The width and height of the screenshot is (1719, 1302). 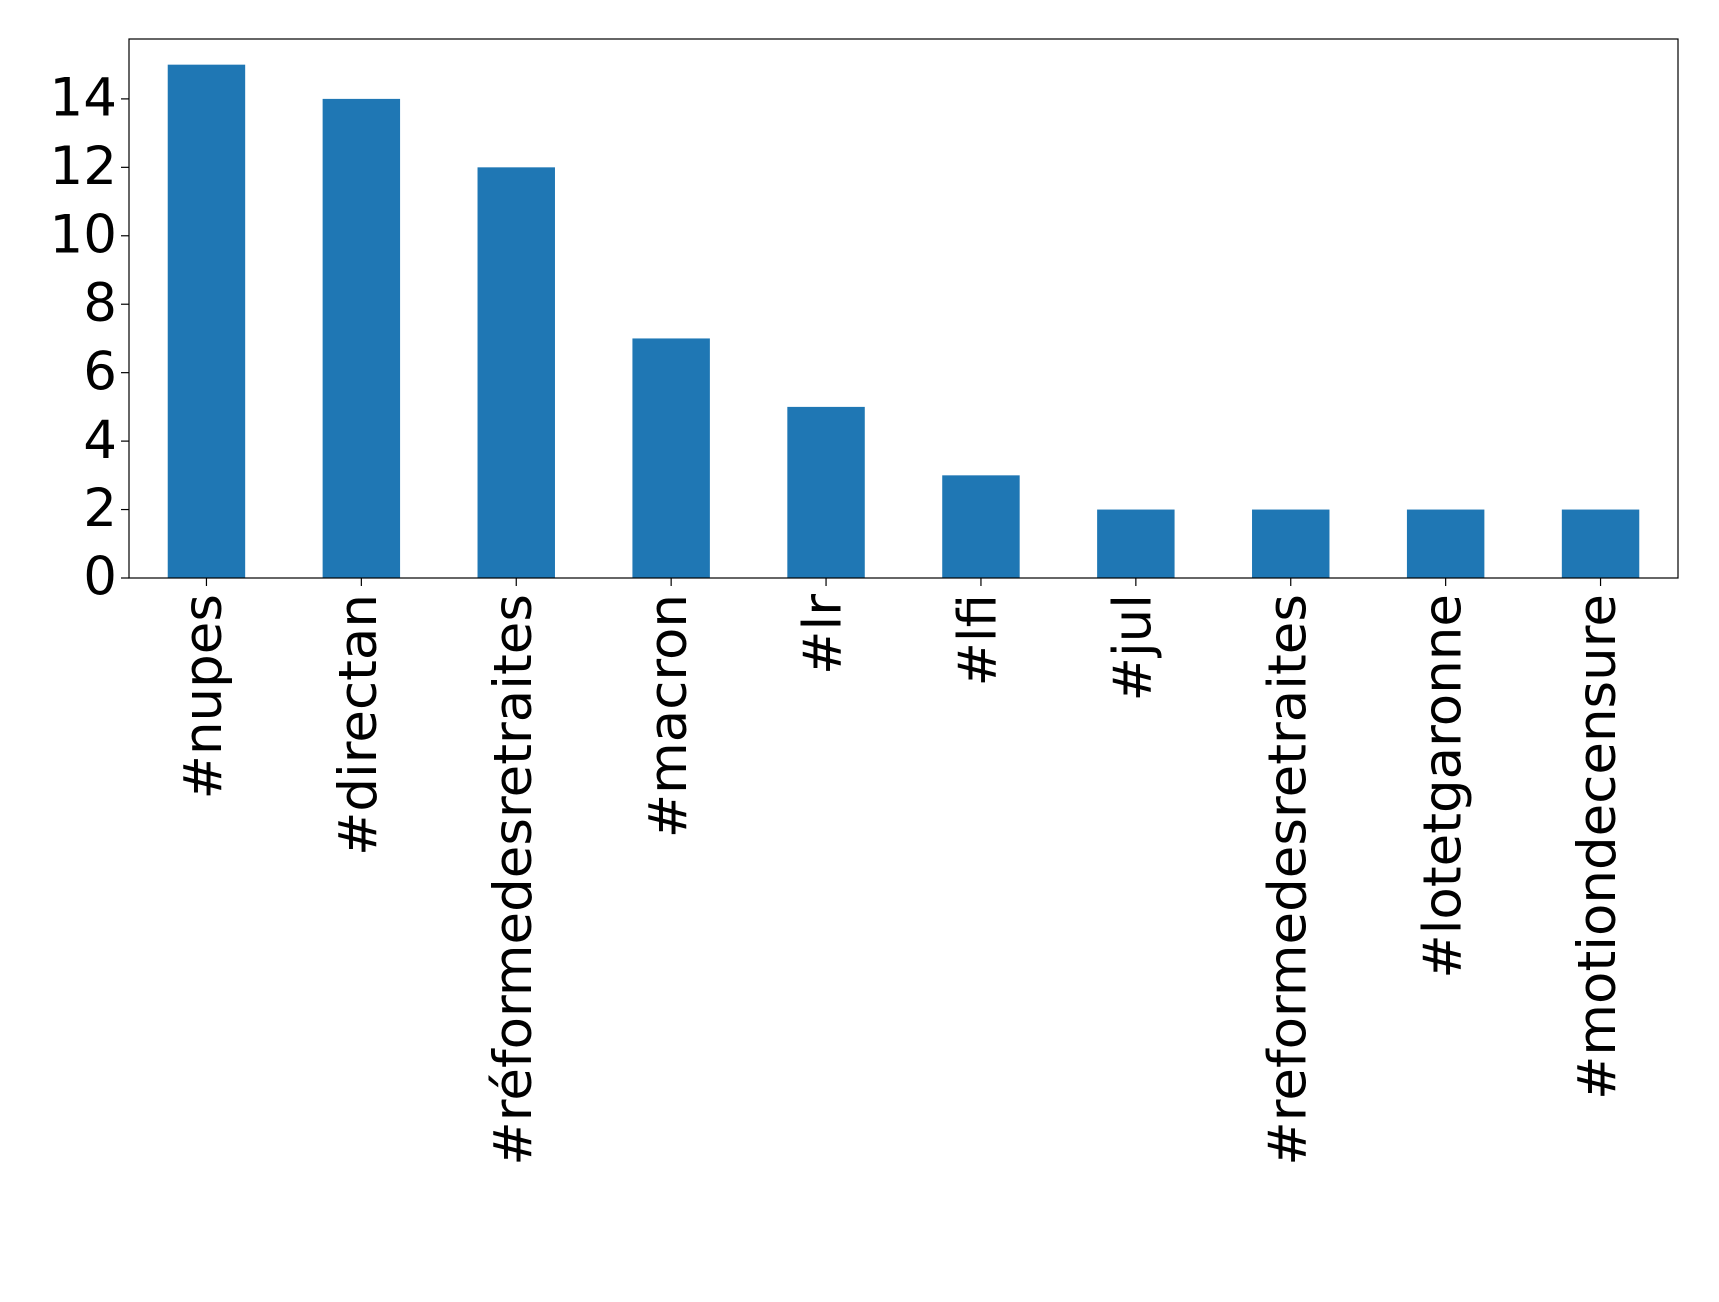 What do you see at coordinates (823, 634) in the screenshot?
I see `x-tick-label: #lr` at bounding box center [823, 634].